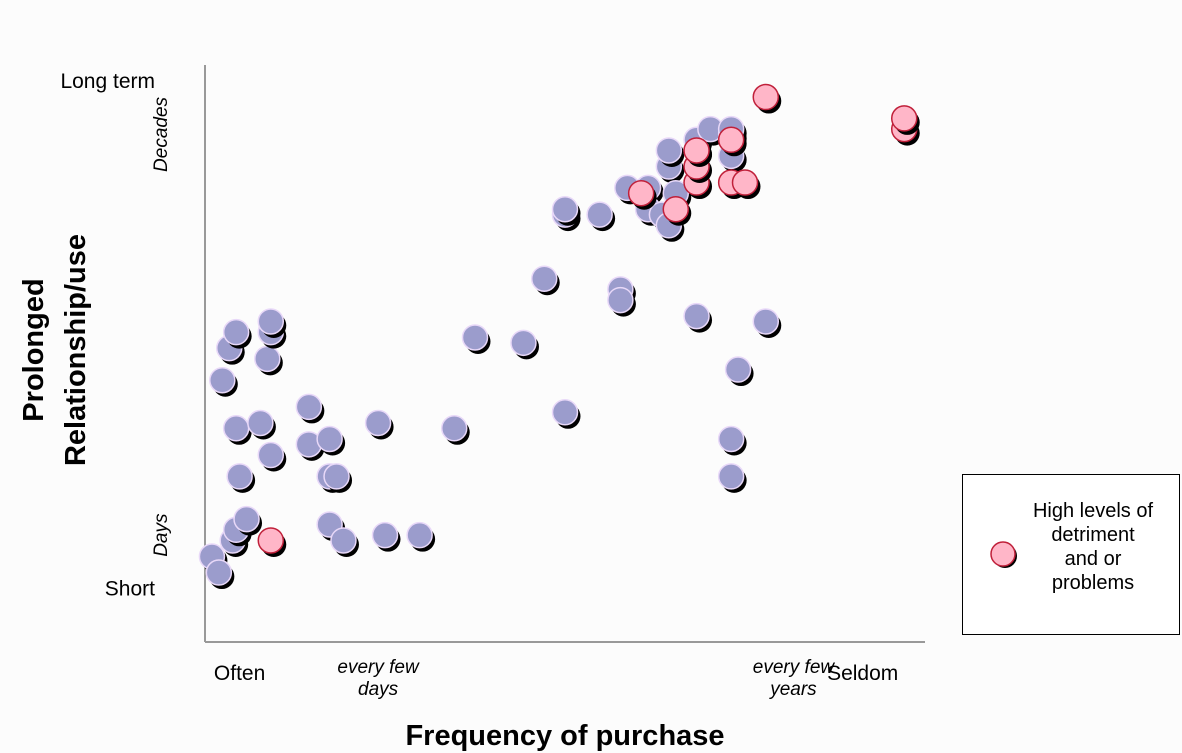 Image resolution: width=1182 pixels, height=753 pixels. Describe the element at coordinates (1003, 554) in the screenshot. I see `legend-marker` at that location.